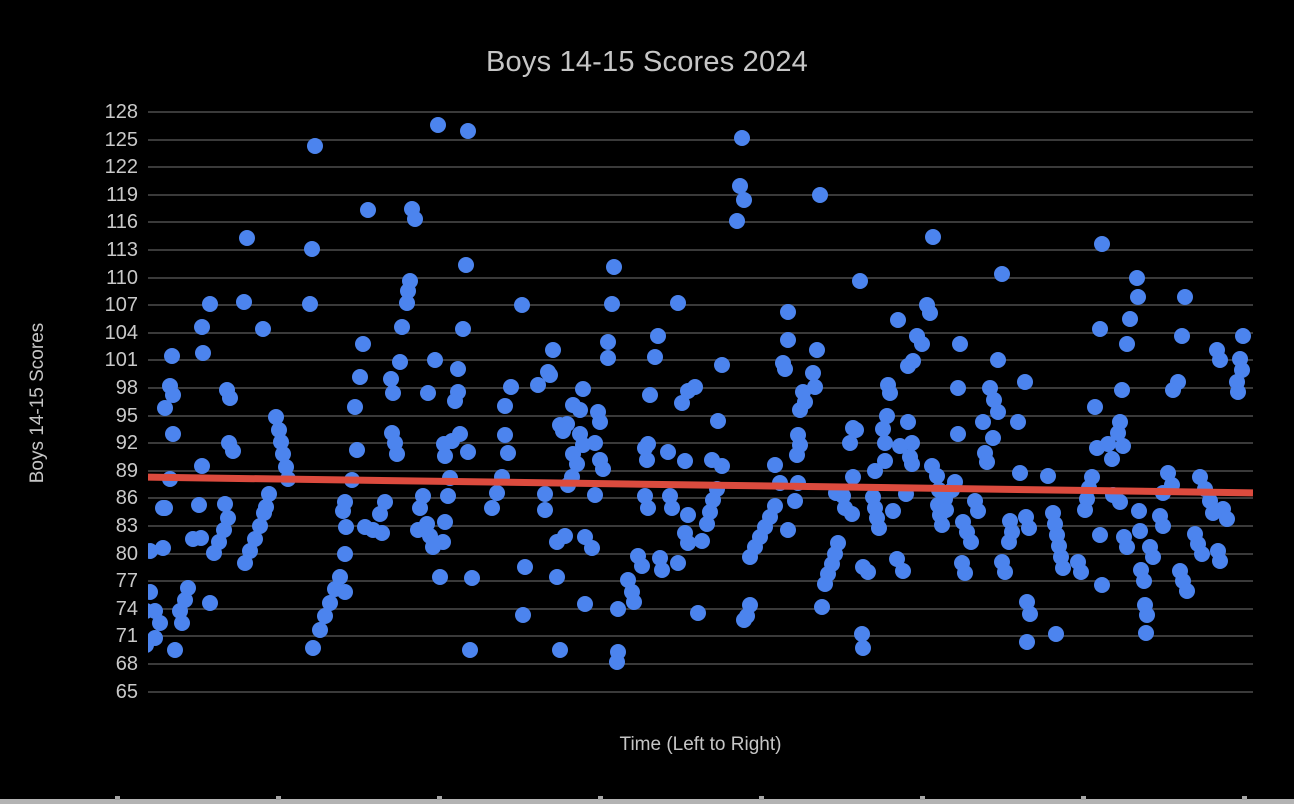  Describe the element at coordinates (121, 332) in the screenshot. I see `y-tick-label: 104` at that location.